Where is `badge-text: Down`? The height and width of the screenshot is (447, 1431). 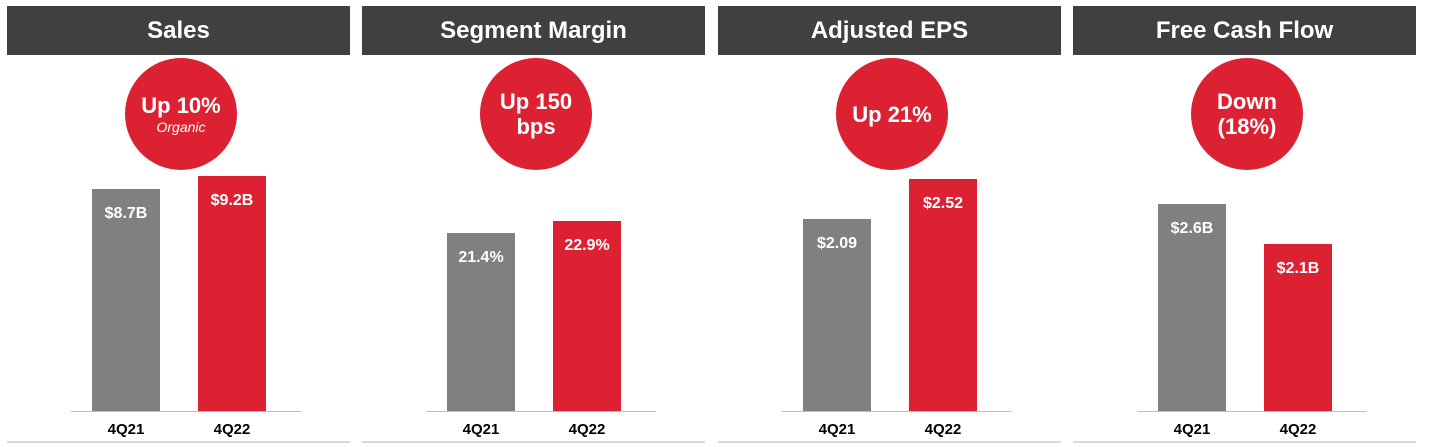 badge-text: Down is located at coordinates (1247, 101).